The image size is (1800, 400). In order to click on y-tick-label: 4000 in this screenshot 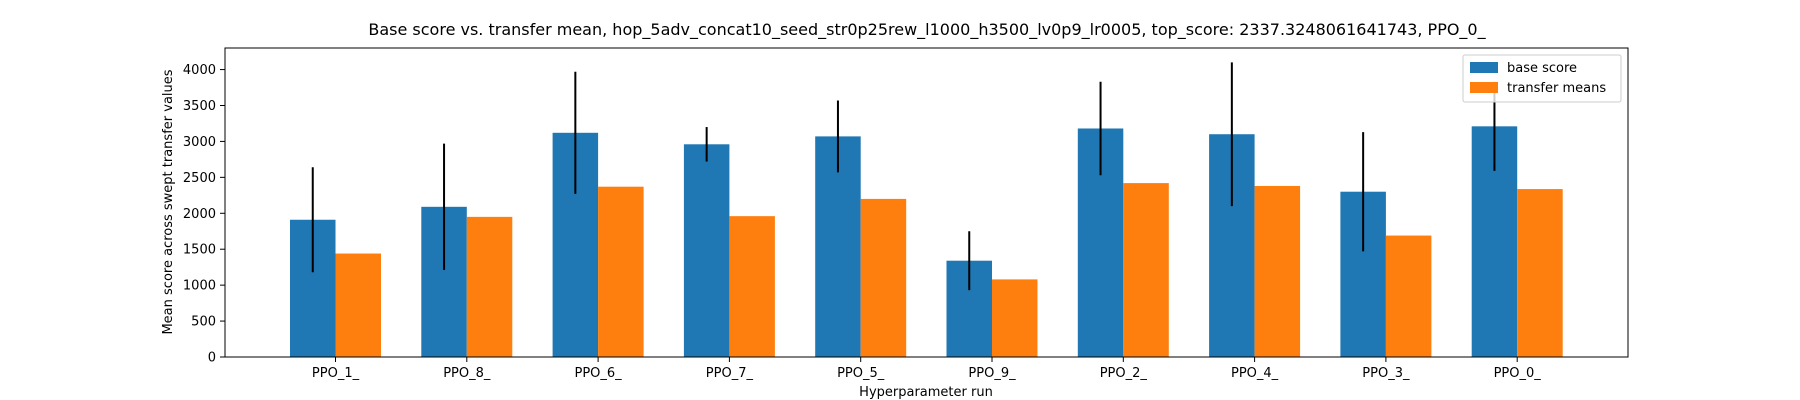, I will do `click(199, 70)`.